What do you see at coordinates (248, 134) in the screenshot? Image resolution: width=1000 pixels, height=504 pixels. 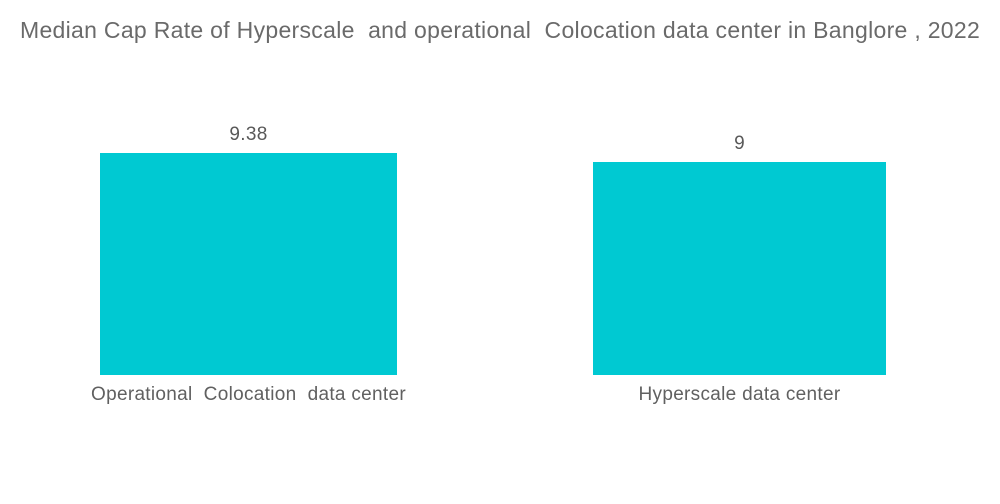 I see `bar-value-label-operational-colocation: 9.38` at bounding box center [248, 134].